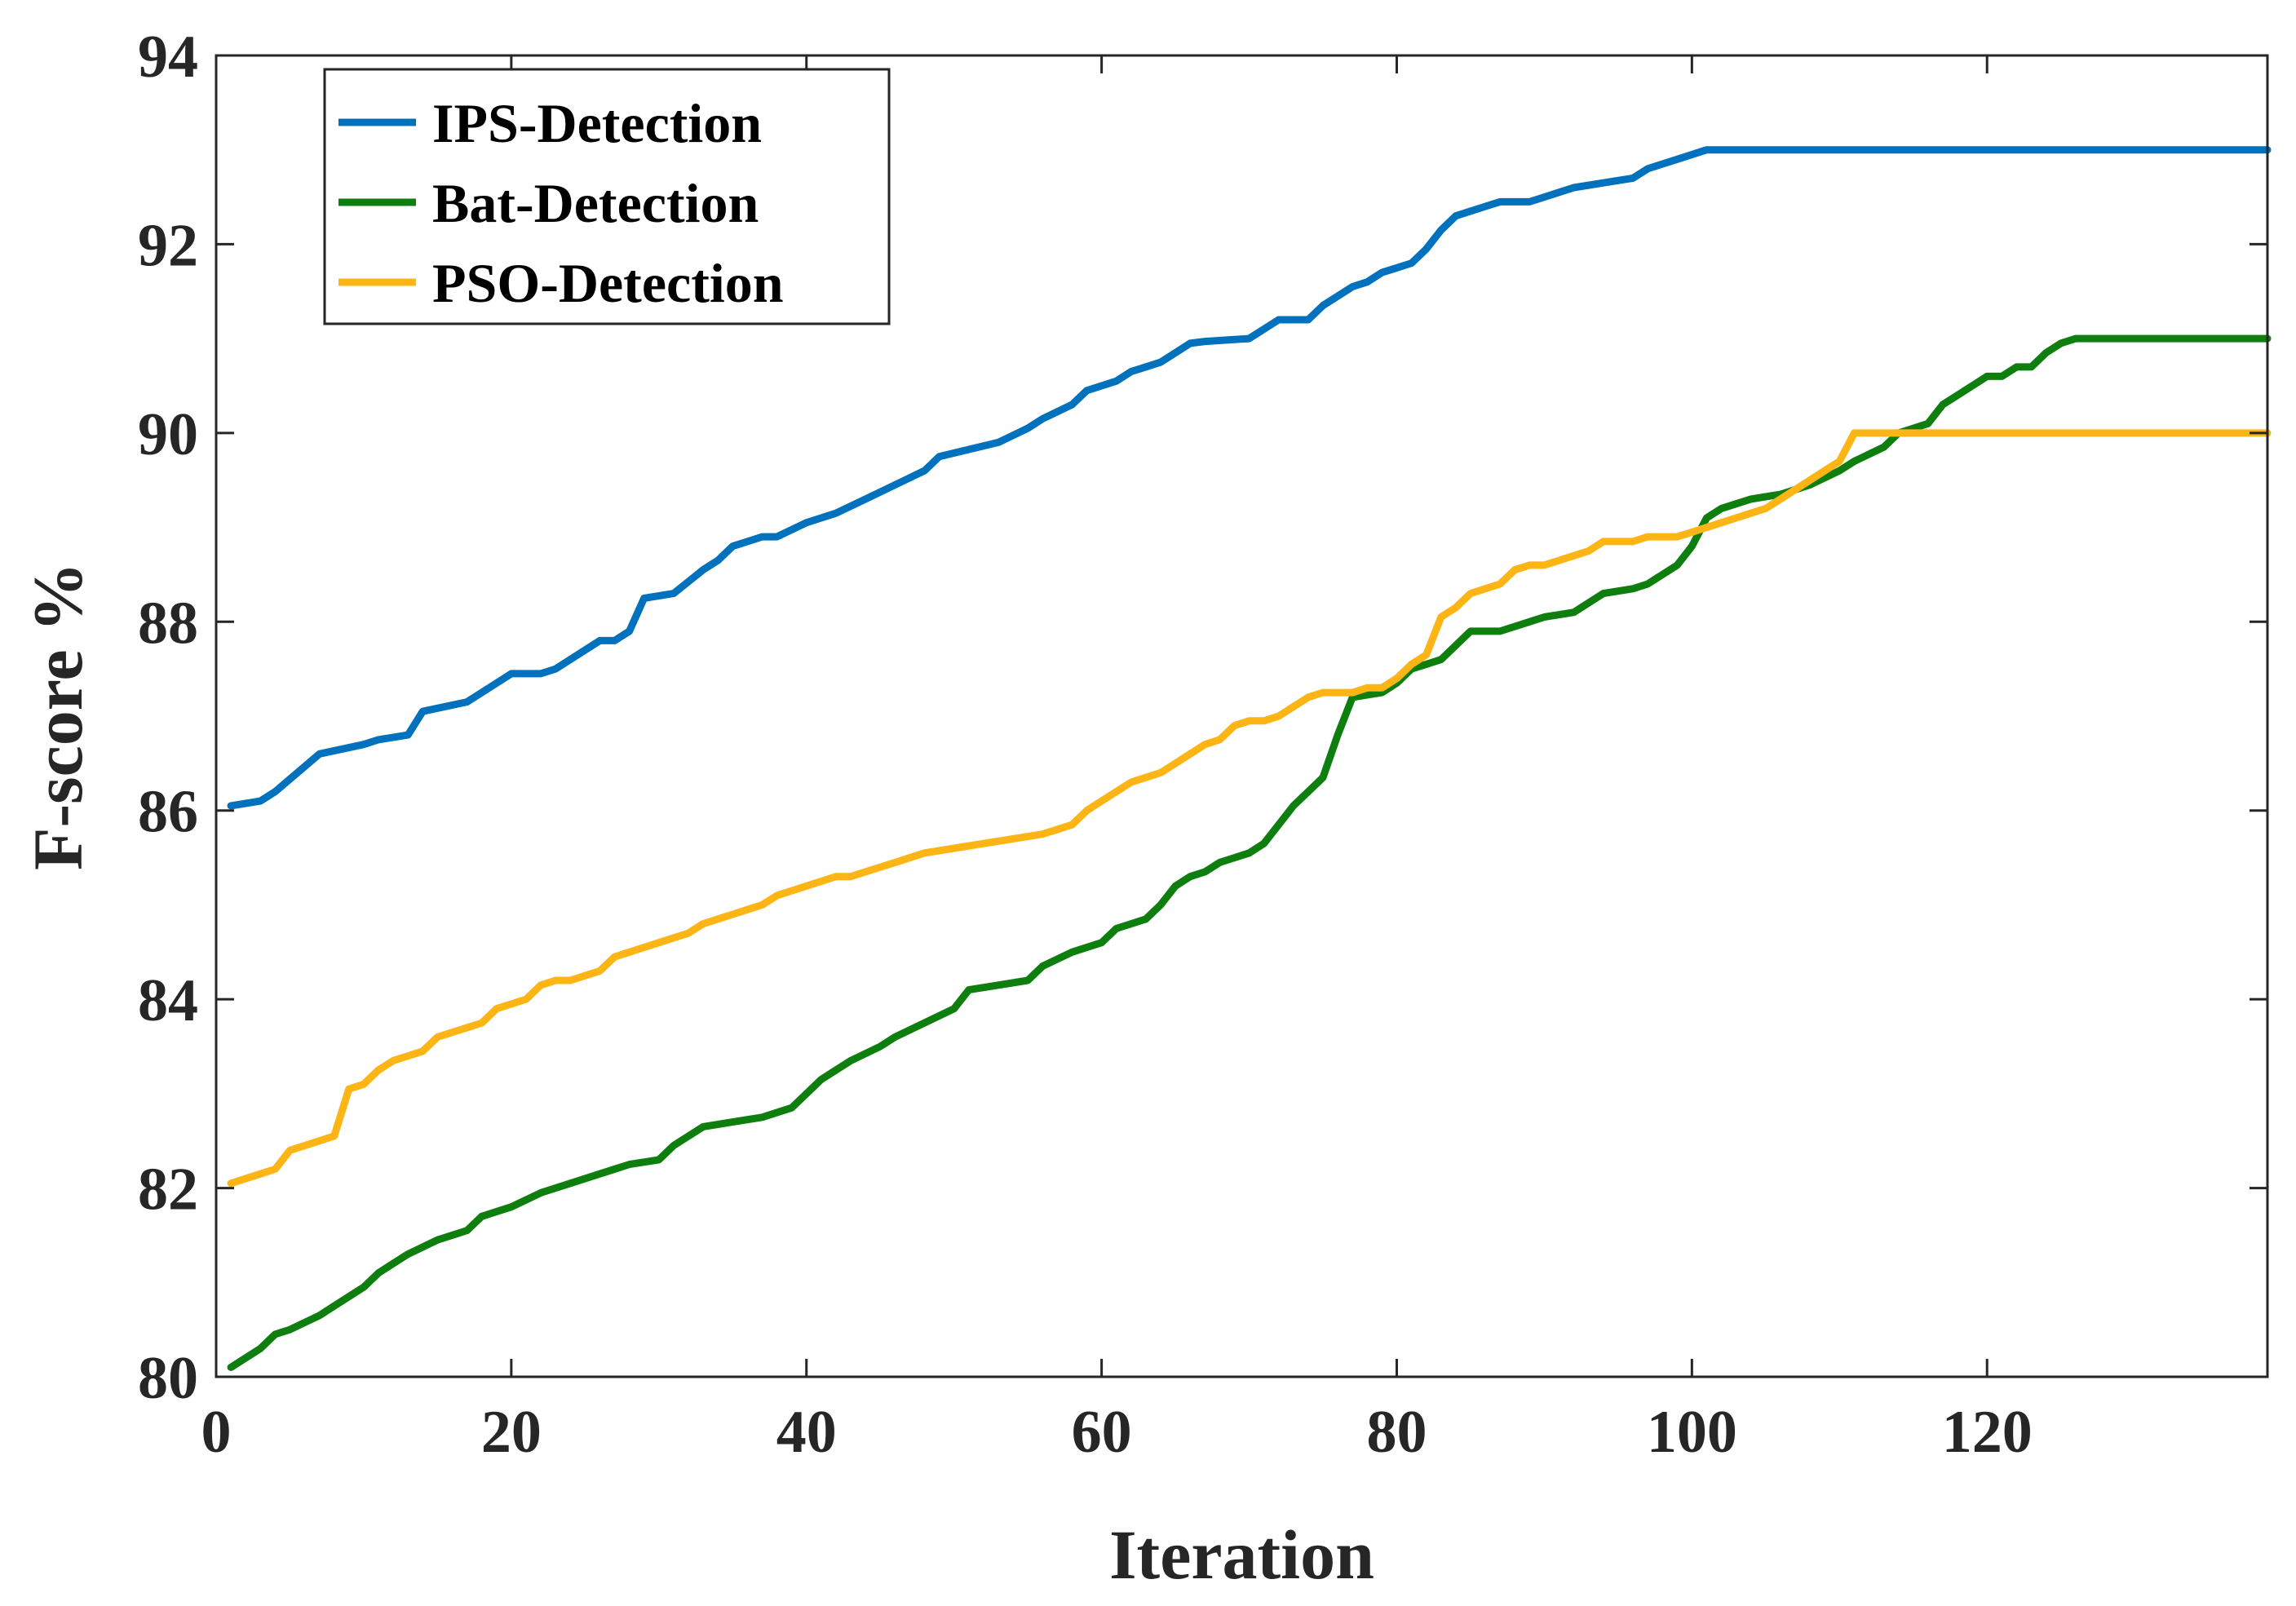 The image size is (2296, 1606). I want to click on x-tick-label: 80, so click(1397, 1432).